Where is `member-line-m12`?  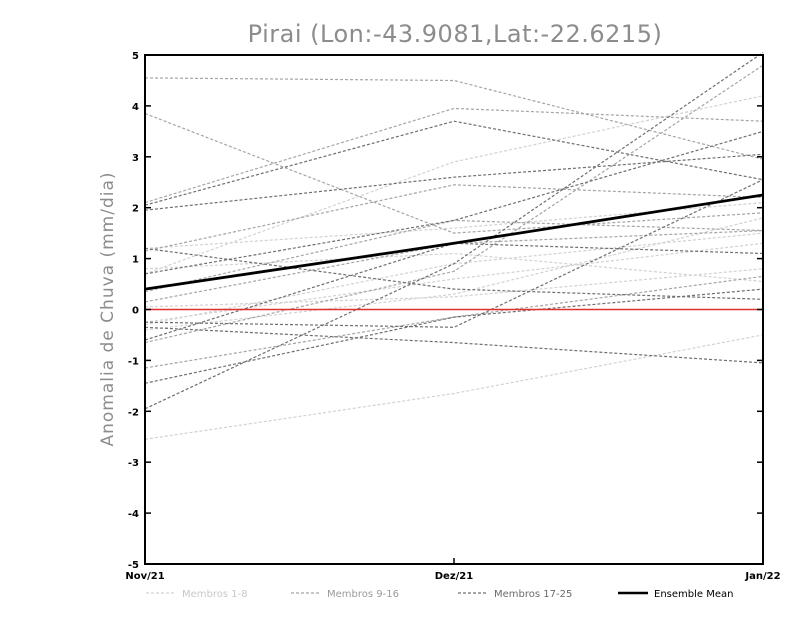
member-line-m12 is located at coordinates (454, 256).